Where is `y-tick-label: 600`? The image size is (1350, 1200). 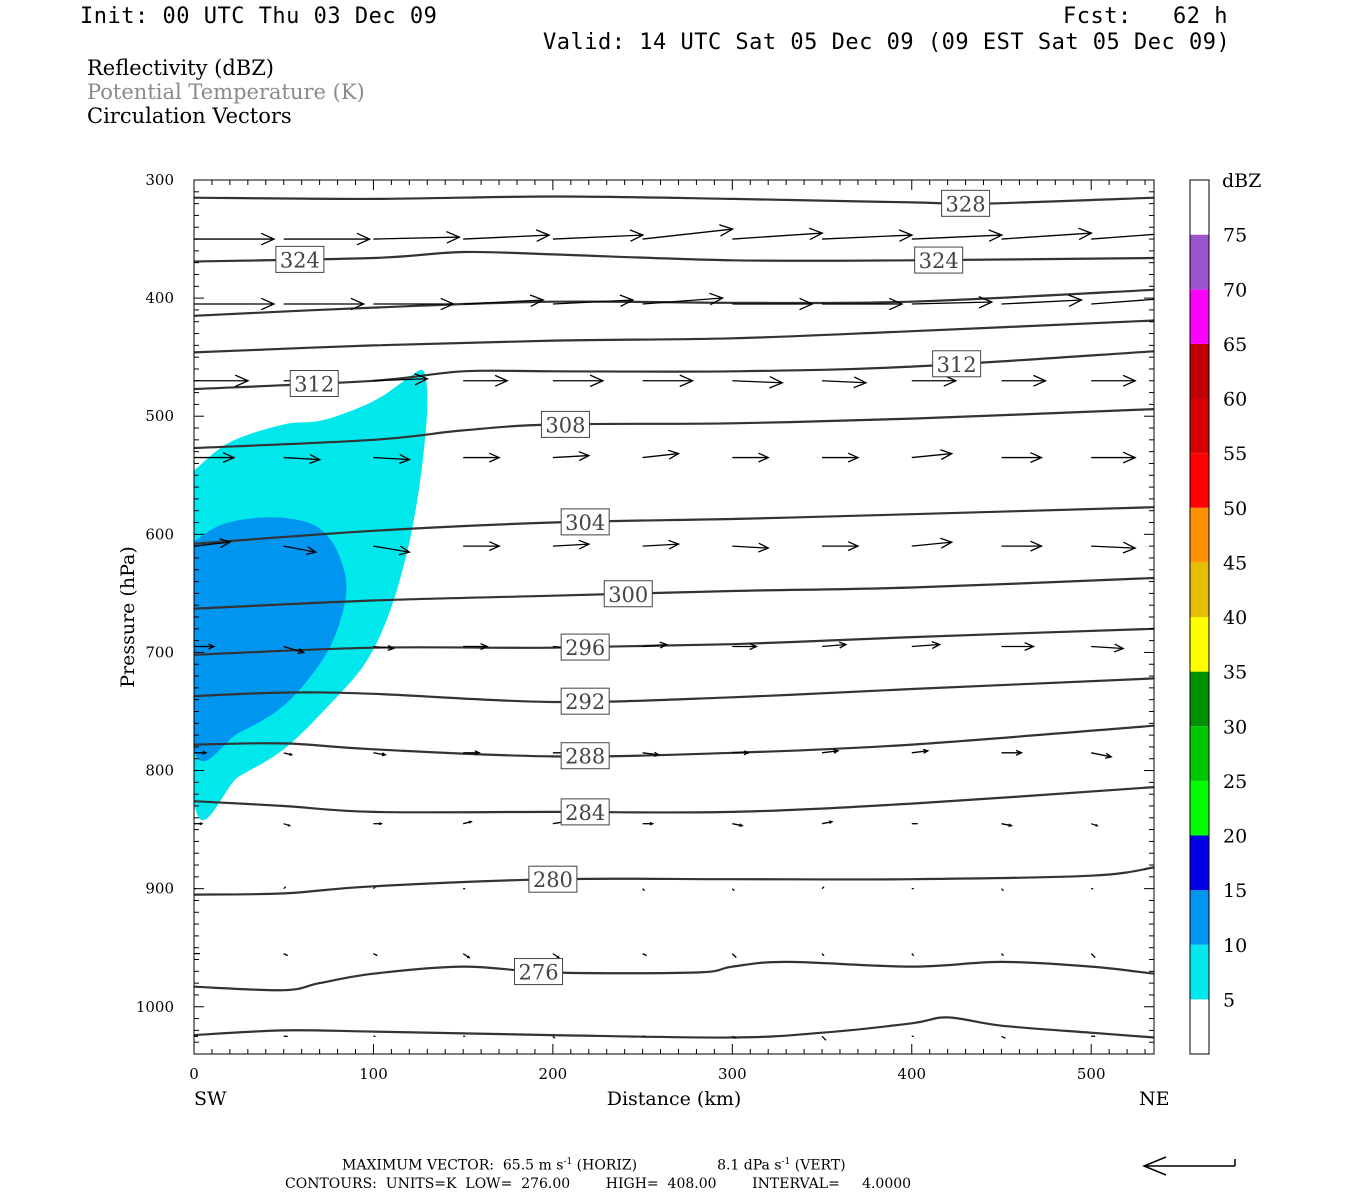
y-tick-label: 600 is located at coordinates (159, 534).